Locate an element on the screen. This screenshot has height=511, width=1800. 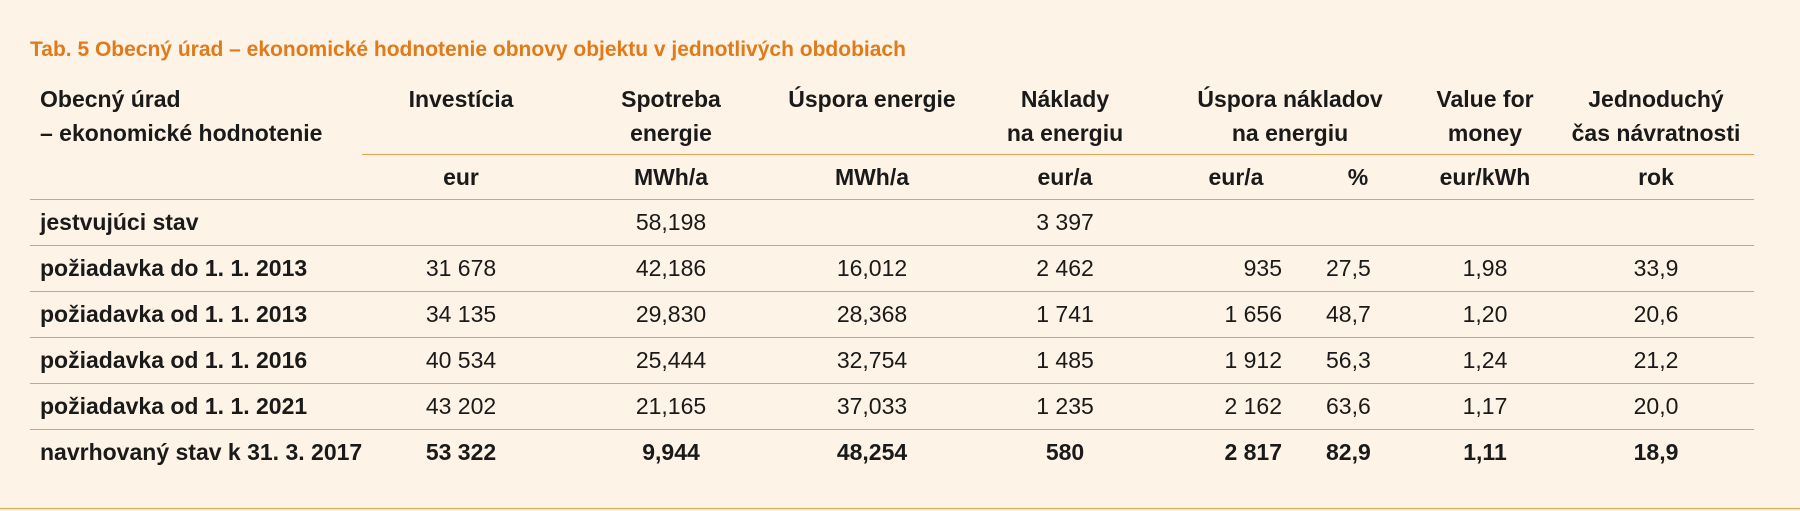
table-cell: 21,165 is located at coordinates (671, 405).